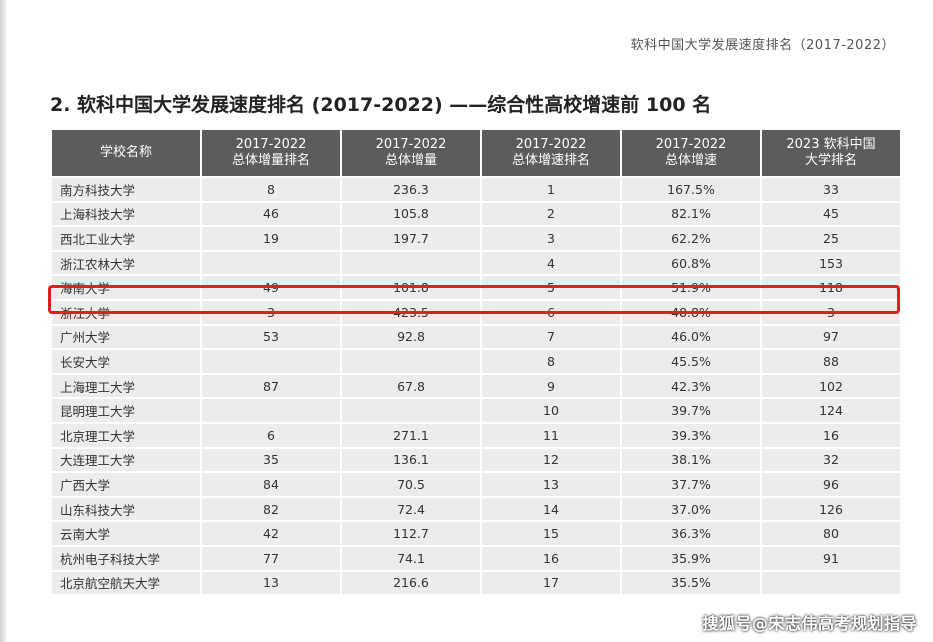 The image size is (933, 642). What do you see at coordinates (831, 460) in the screenshot?
I see `table-cell: 32` at bounding box center [831, 460].